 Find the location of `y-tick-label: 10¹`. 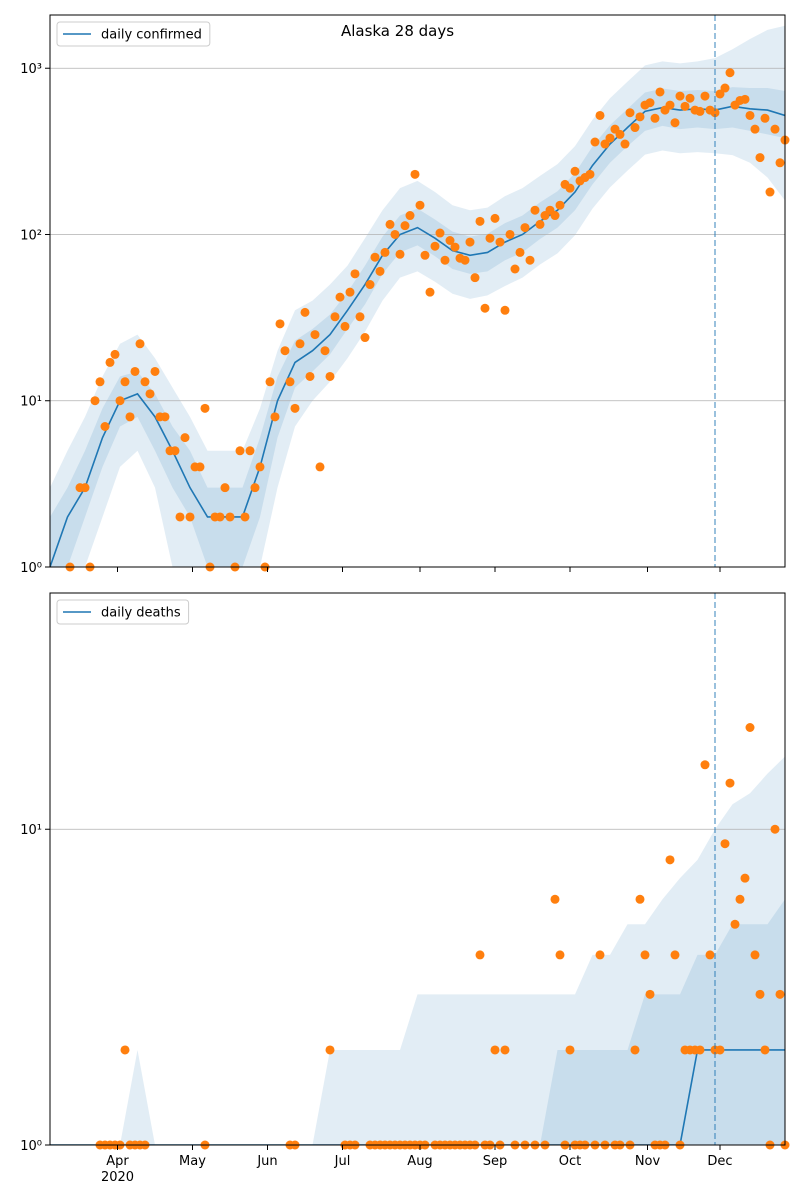

y-tick-label: 10¹ is located at coordinates (31, 830).